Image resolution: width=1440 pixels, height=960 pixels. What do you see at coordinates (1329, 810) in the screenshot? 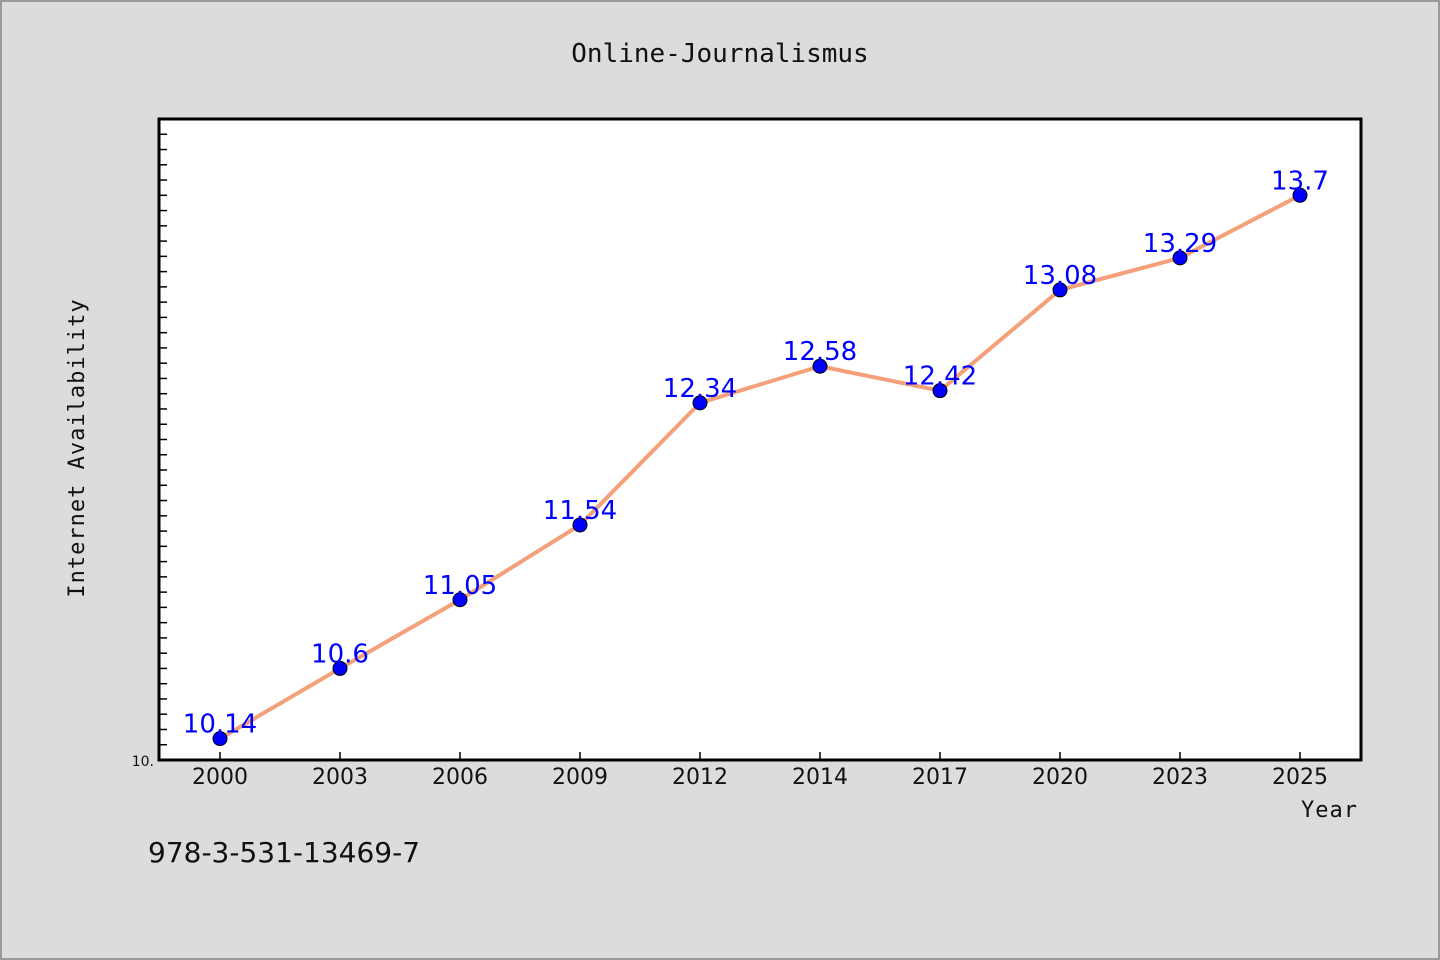
I see `x-axis-title: Year` at bounding box center [1329, 810].